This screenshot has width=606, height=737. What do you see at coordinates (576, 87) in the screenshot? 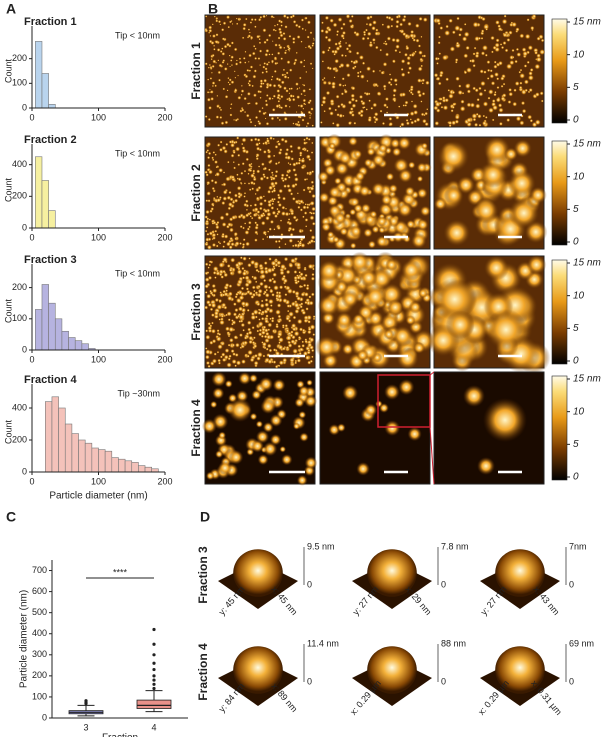
I see `colorbar-label: 5` at bounding box center [576, 87].